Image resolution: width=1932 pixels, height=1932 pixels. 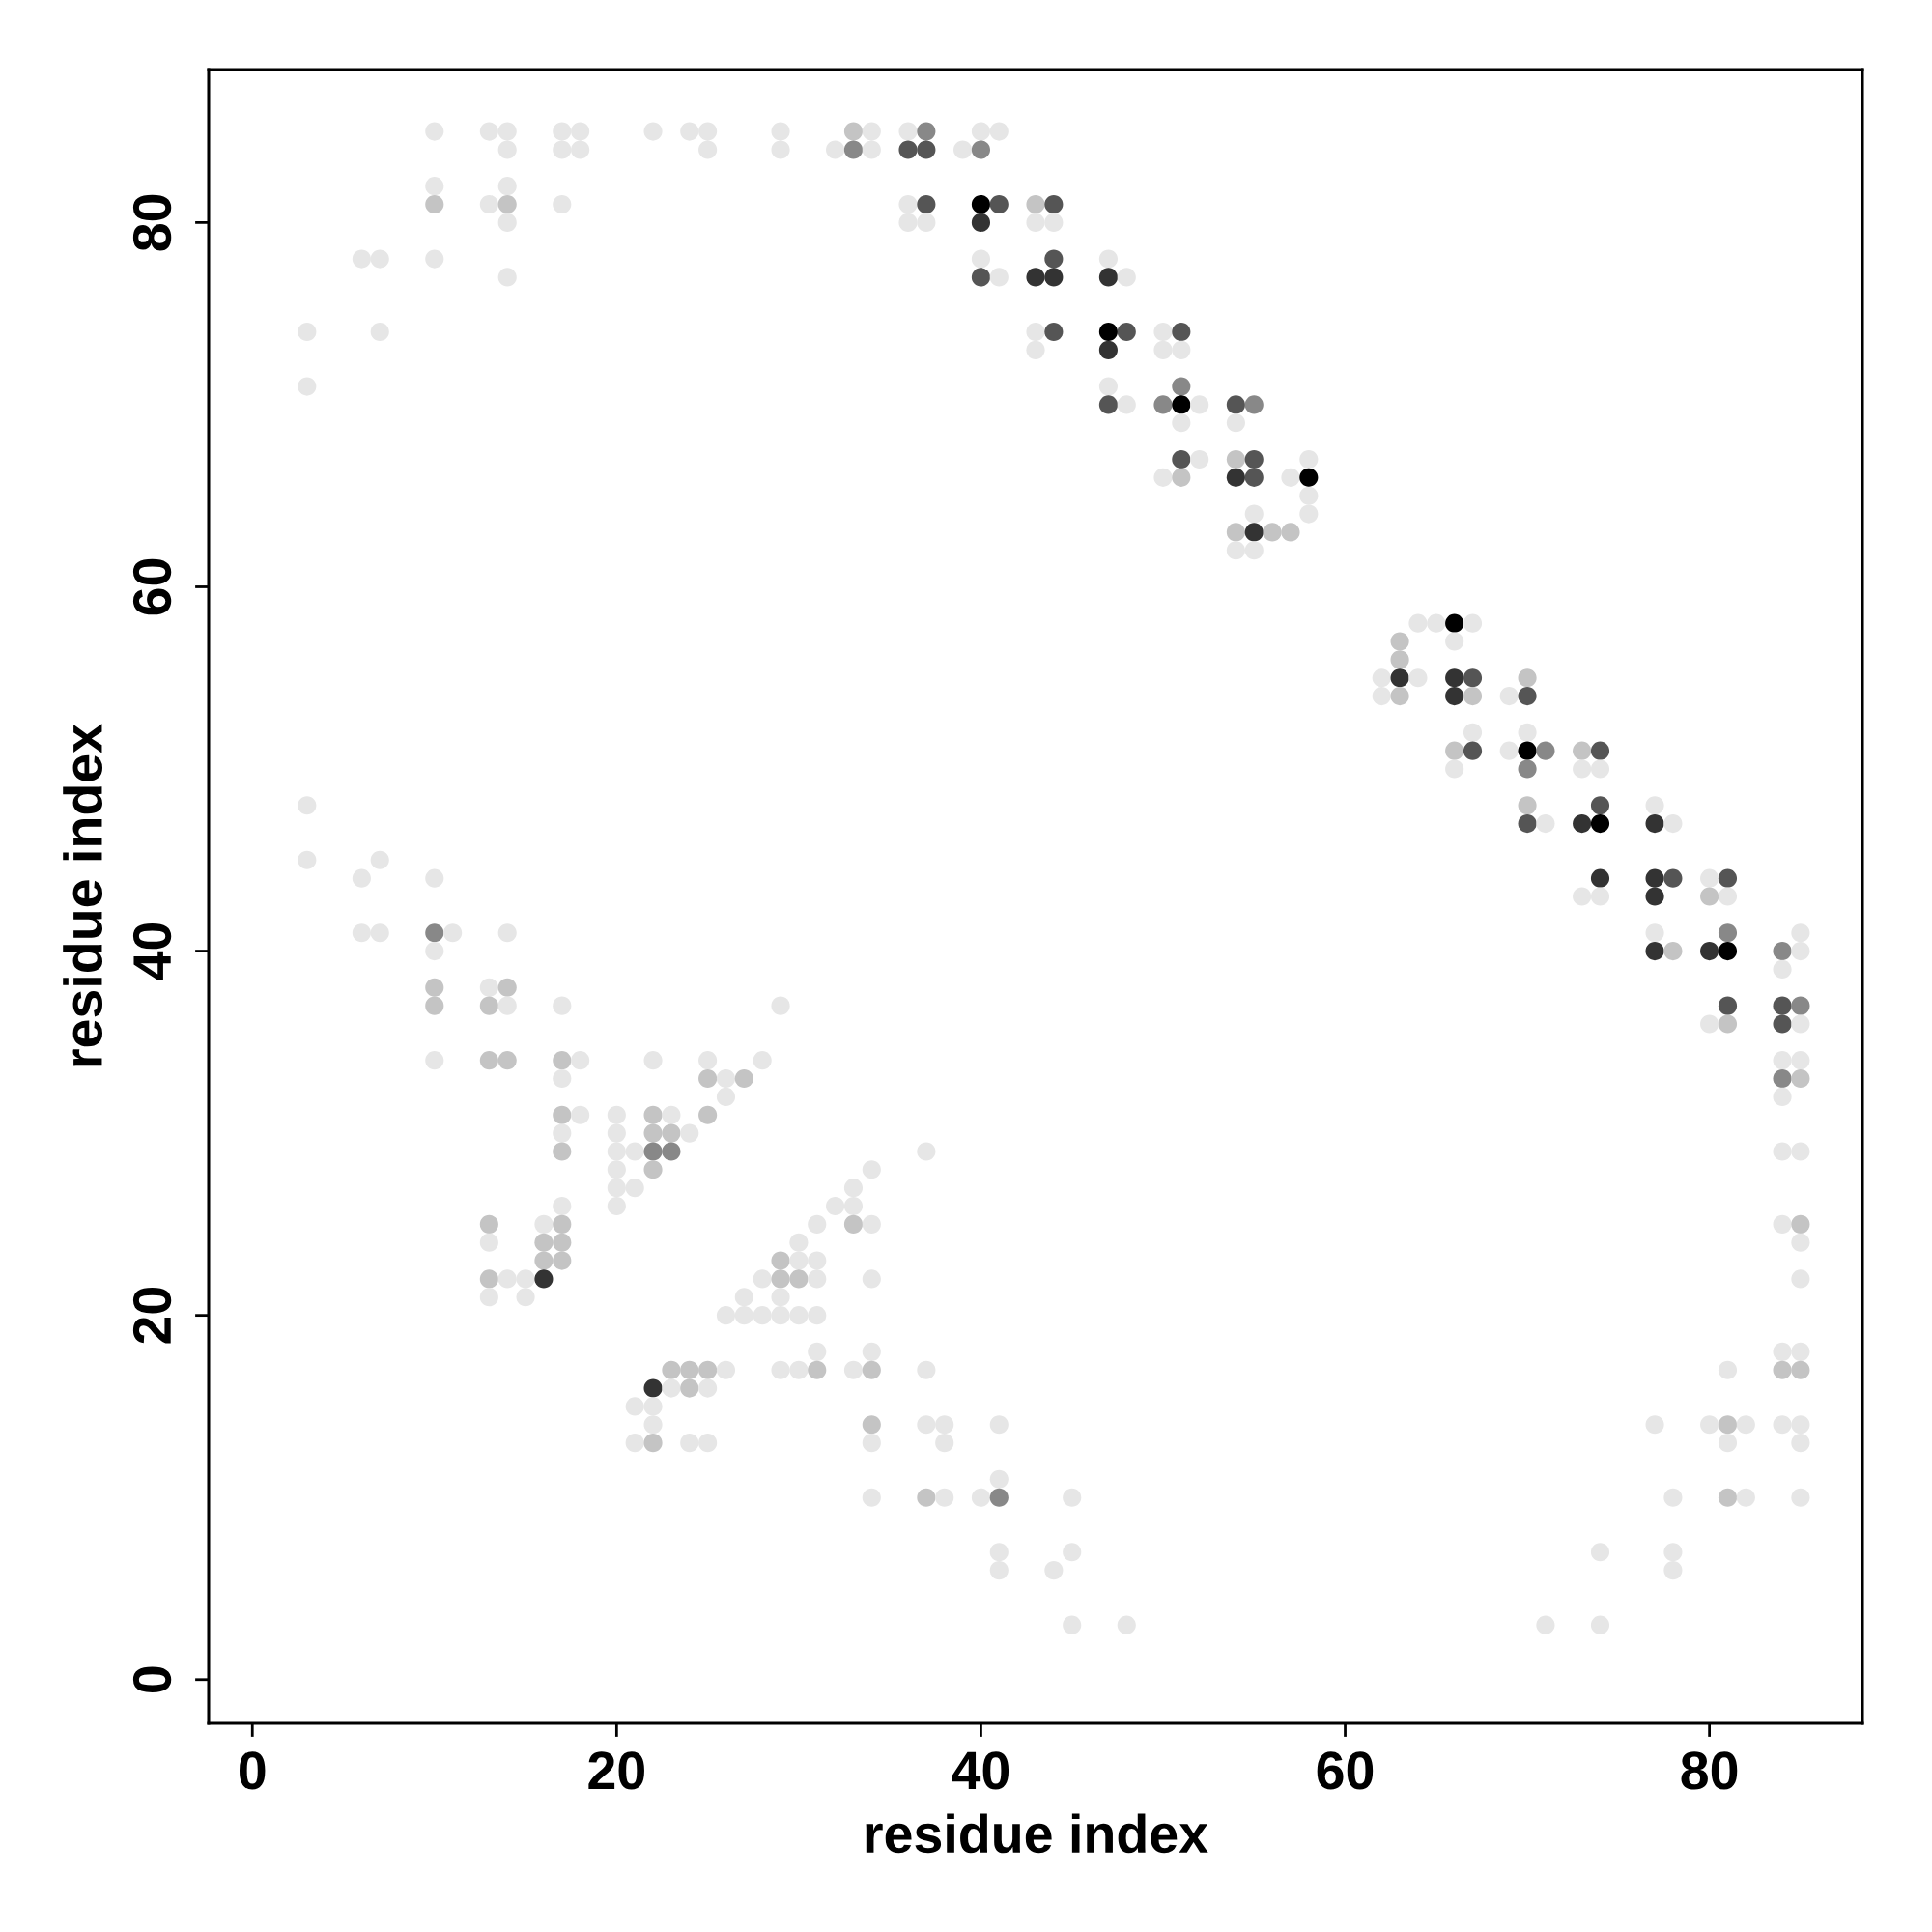 What do you see at coordinates (152, 586) in the screenshot?
I see `y-tick-label: 60` at bounding box center [152, 586].